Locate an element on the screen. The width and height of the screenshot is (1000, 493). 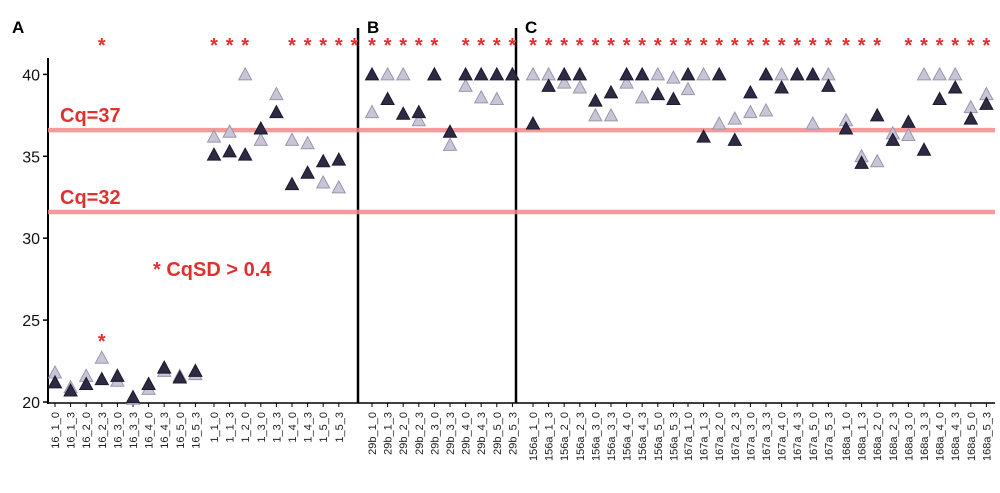
y-tick-label: 40 is located at coordinates (31, 75).